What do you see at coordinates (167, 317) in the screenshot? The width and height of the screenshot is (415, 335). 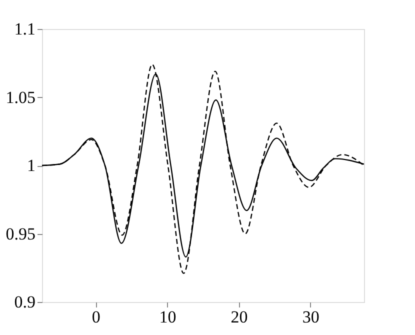 I see `x-tick-label: 10` at bounding box center [167, 317].